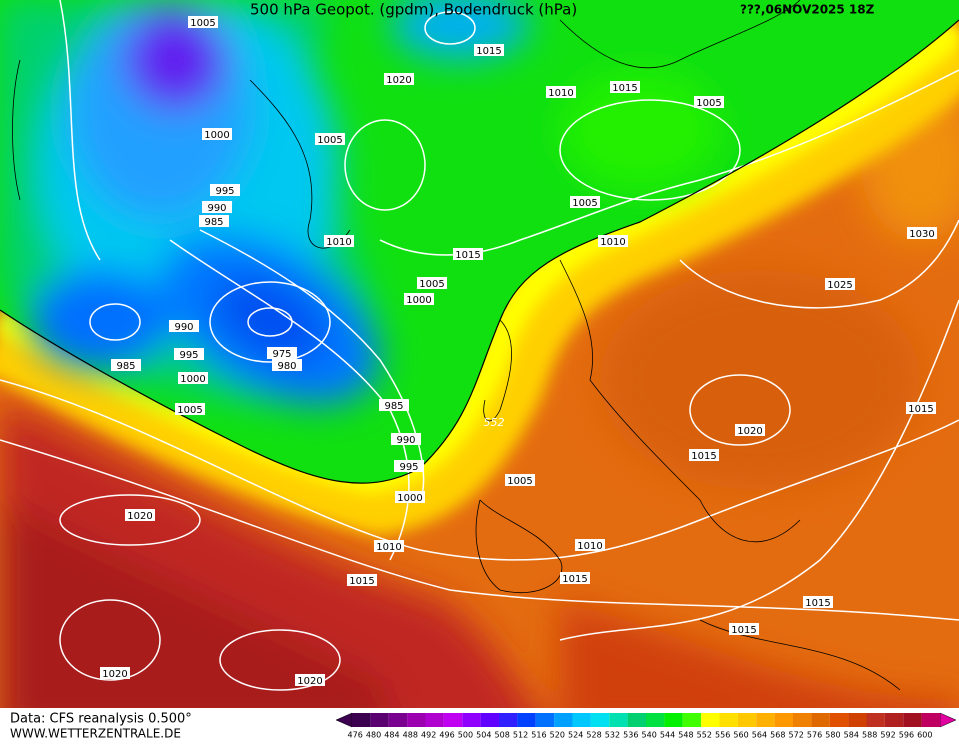  What do you see at coordinates (282, 353) in the screenshot?
I see `isobar-label: 975` at bounding box center [282, 353].